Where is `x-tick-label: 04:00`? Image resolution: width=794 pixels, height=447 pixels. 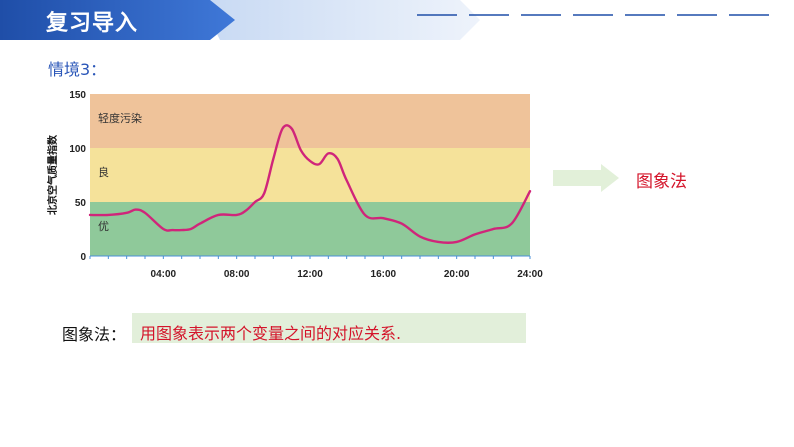 x-tick-label: 04:00 is located at coordinates (164, 274).